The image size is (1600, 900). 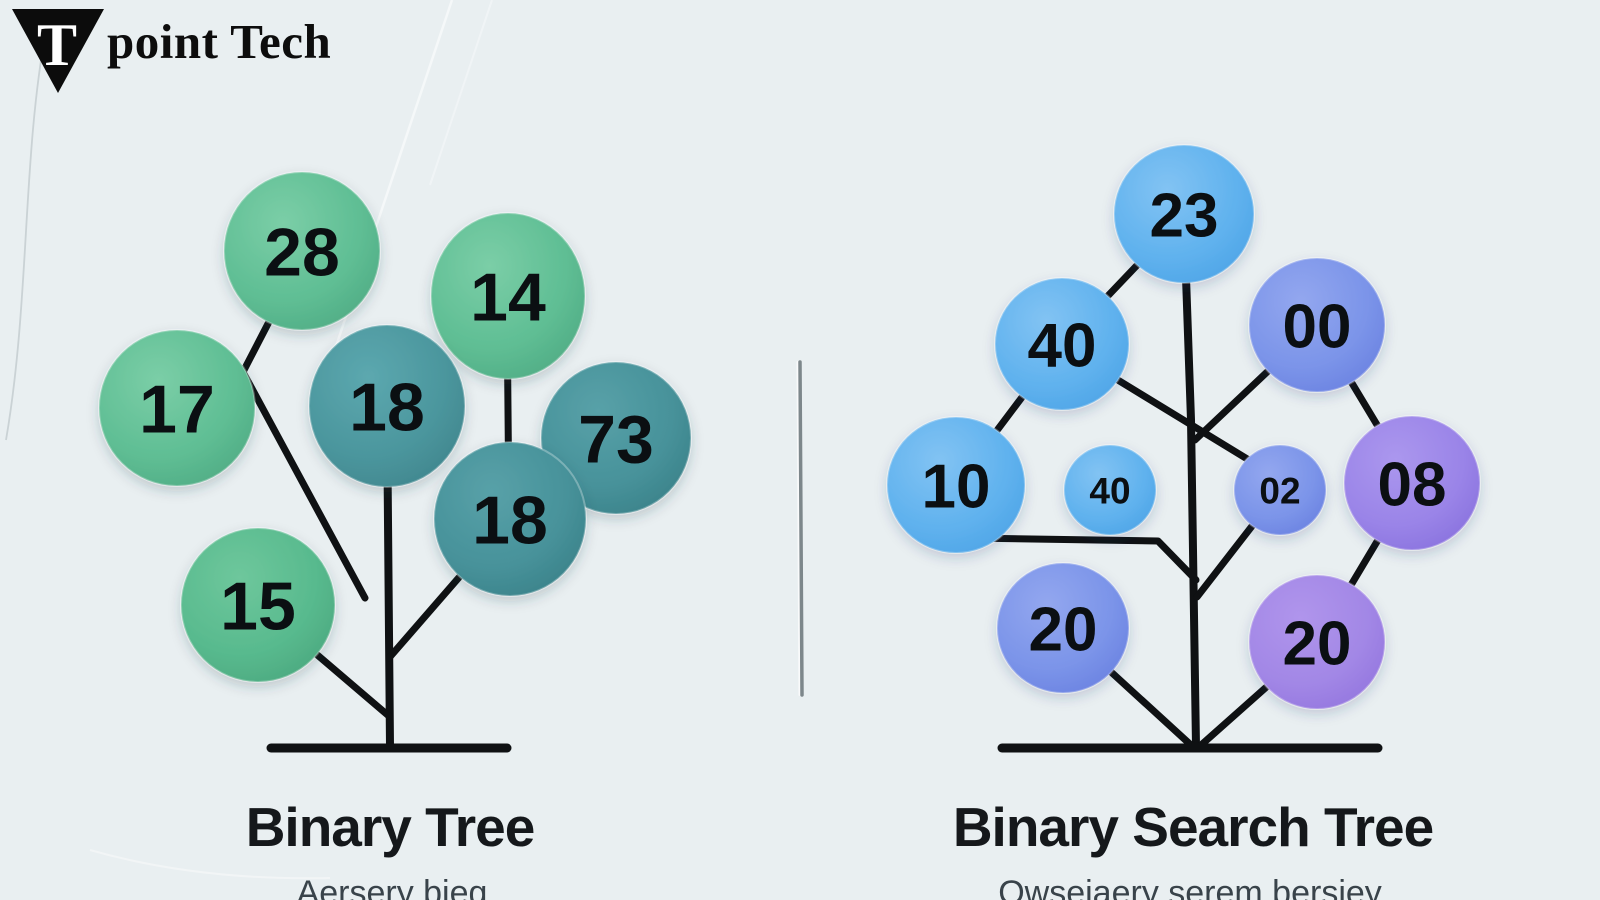 I want to click on node-17-label: 17, so click(x=177, y=409).